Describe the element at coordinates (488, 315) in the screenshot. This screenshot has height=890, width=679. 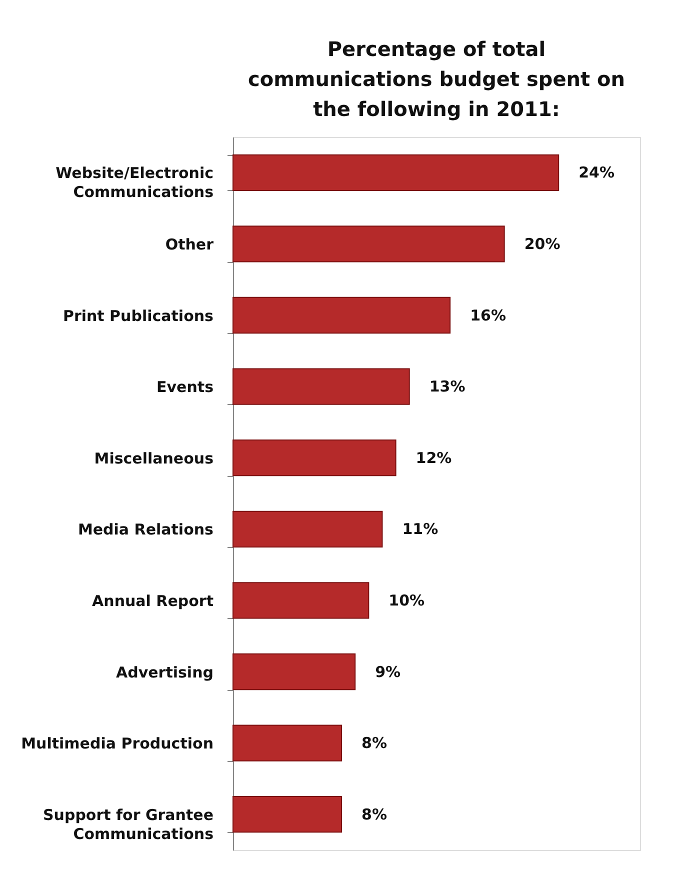
I see `data-label: 16%` at that location.